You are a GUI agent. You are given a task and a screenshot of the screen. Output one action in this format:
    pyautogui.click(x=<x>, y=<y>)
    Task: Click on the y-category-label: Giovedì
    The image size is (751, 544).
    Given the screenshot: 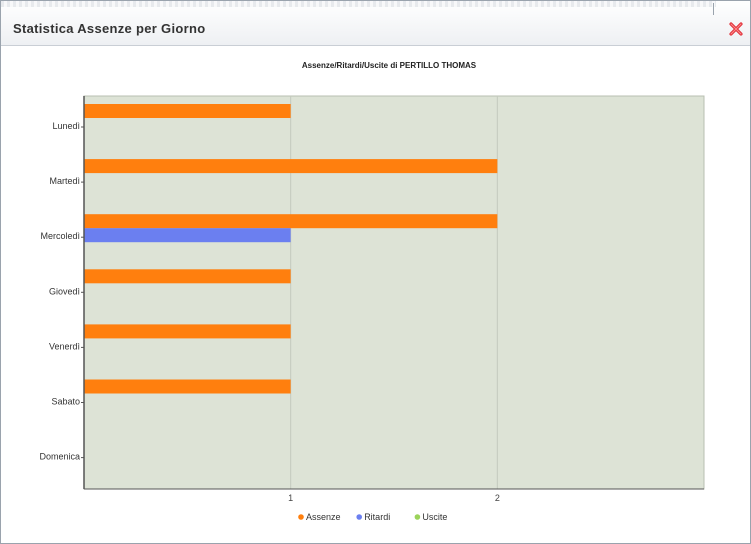 What is the action you would take?
    pyautogui.click(x=64, y=291)
    